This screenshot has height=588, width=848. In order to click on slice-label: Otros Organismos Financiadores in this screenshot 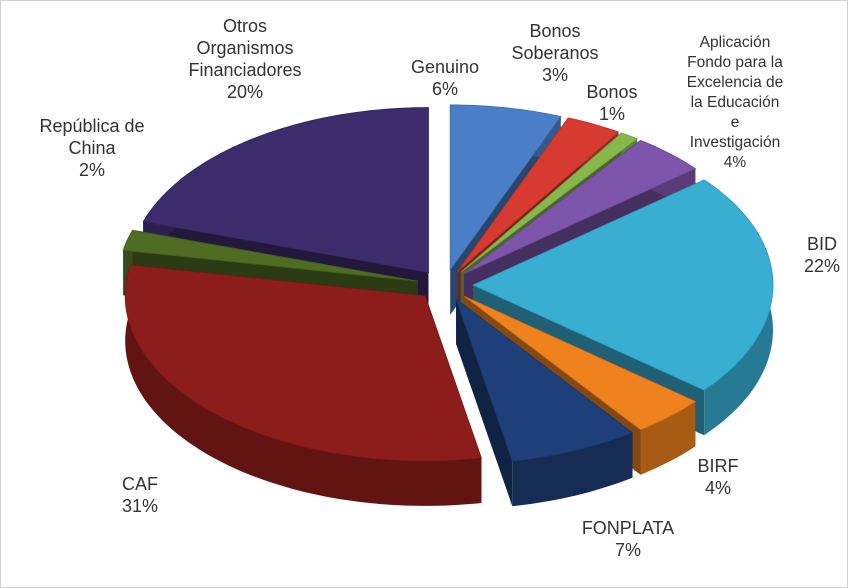, I will do `click(244, 48)`.